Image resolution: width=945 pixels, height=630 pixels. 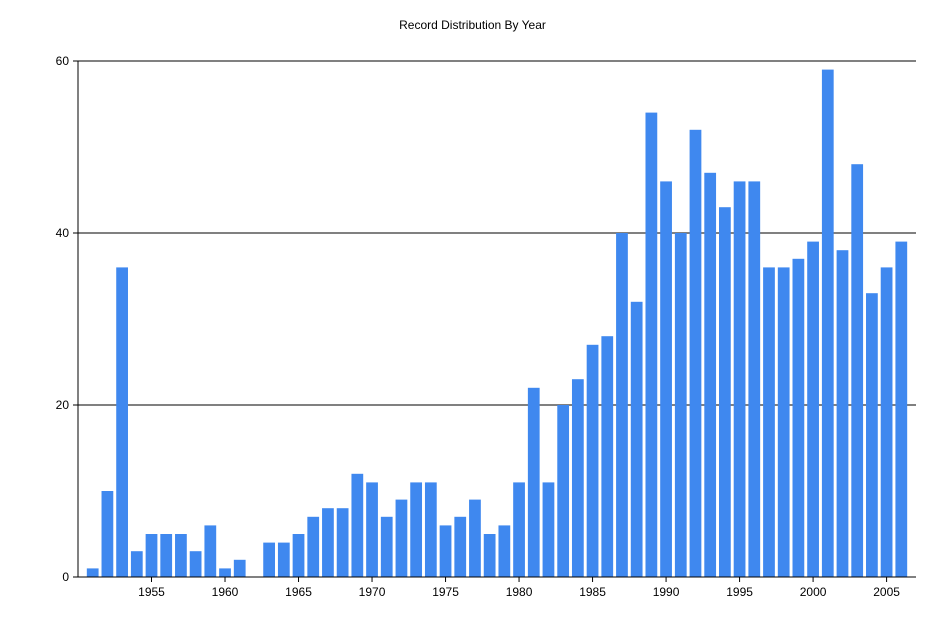 I want to click on x-tick-label: 2000, so click(x=813, y=592).